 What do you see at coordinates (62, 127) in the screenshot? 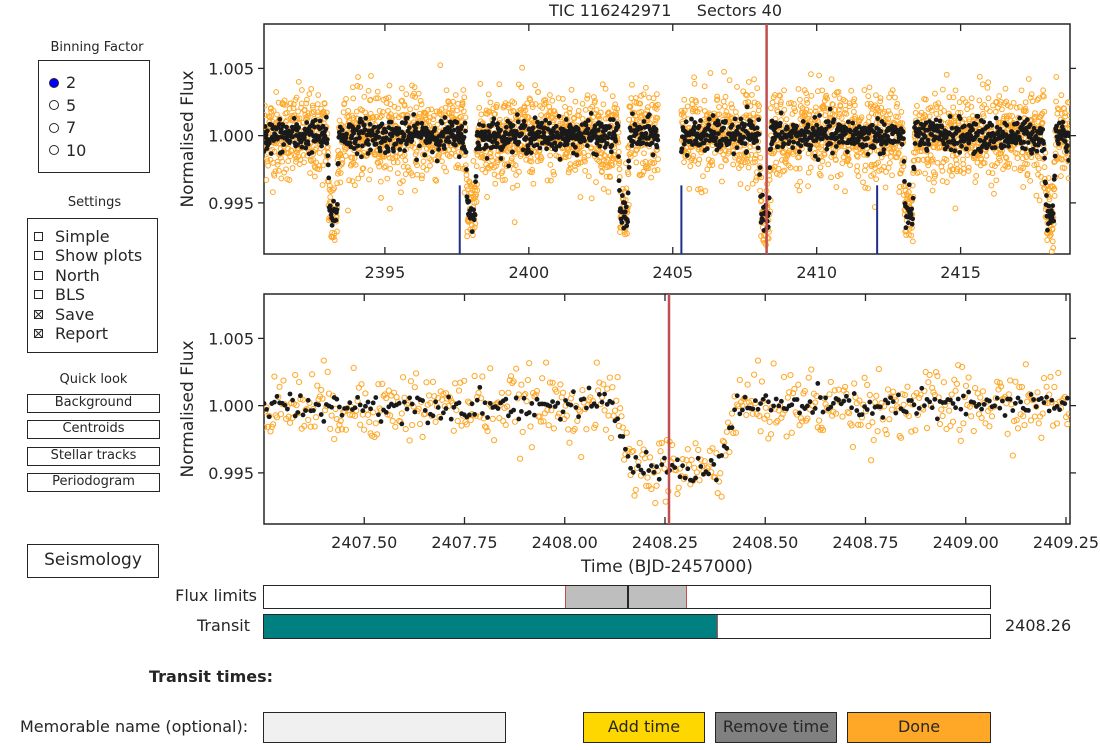
I see `binning-option-7: 7` at bounding box center [62, 127].